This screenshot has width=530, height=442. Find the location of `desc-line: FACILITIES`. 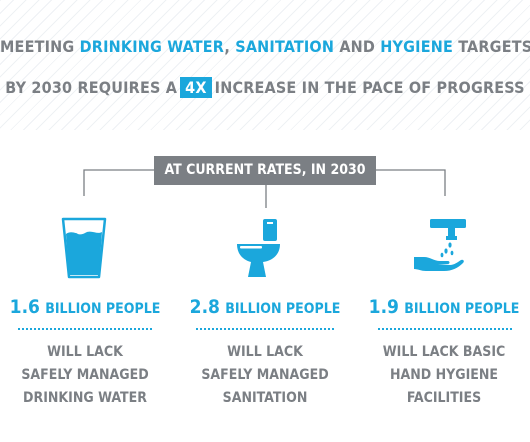

desc-line: FACILITIES is located at coordinates (444, 398).